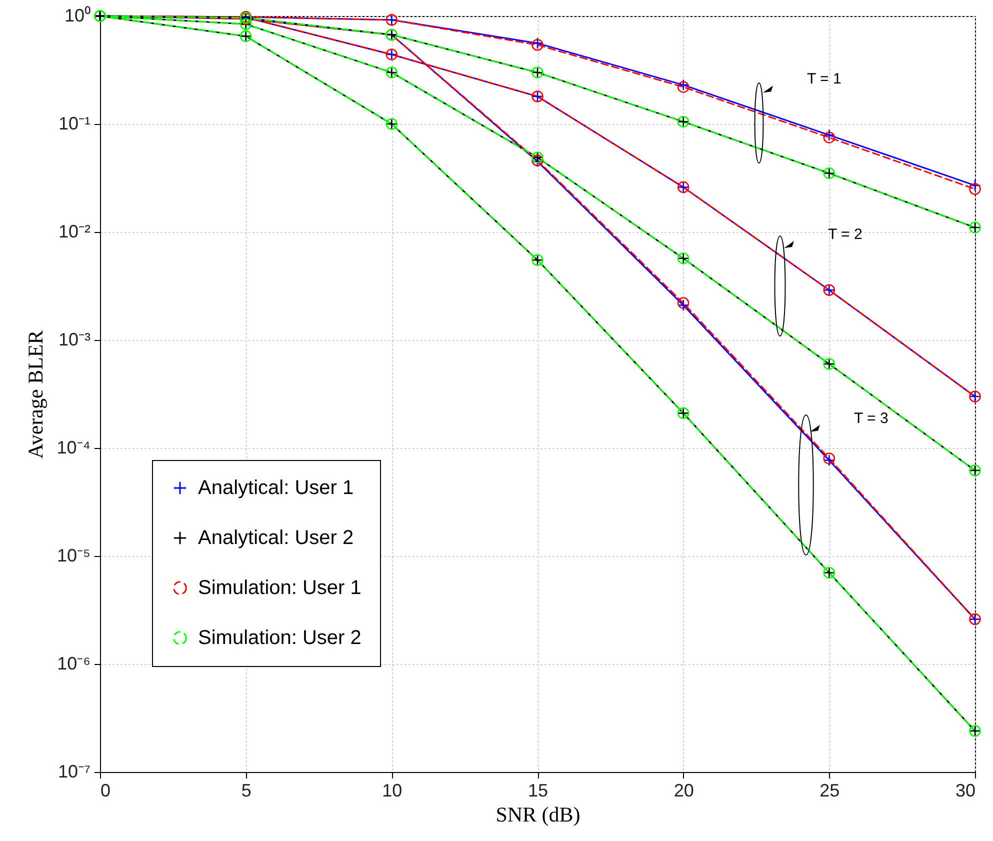 The height and width of the screenshot is (841, 993). What do you see at coordinates (276, 538) in the screenshot?
I see `legend-label: Analytical: User 2` at bounding box center [276, 538].